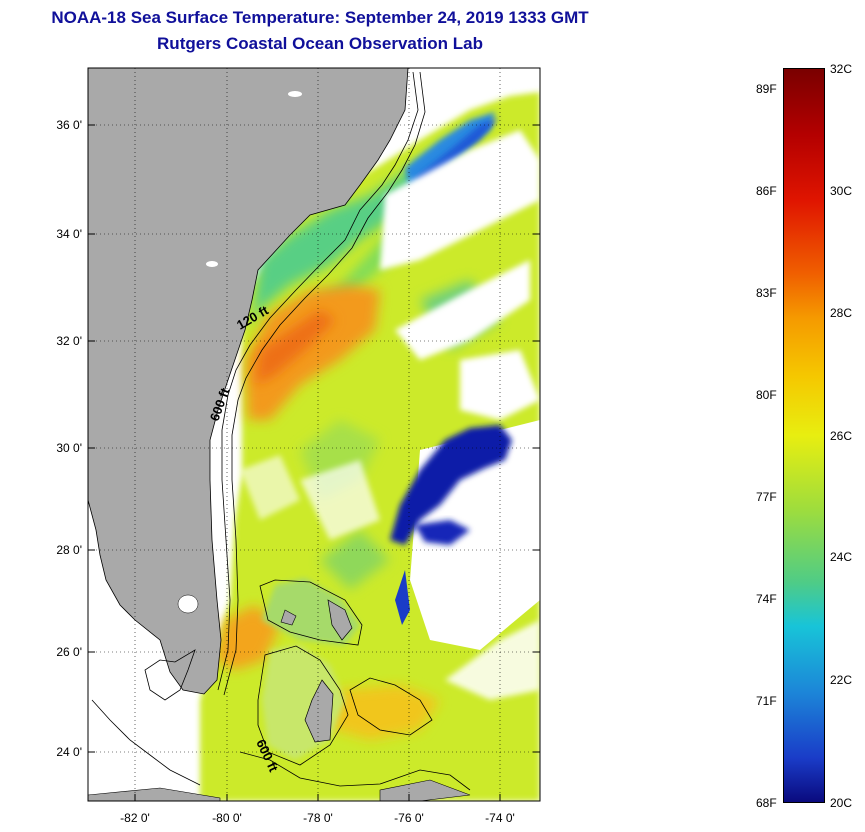  I want to click on lat-label: 36 0', so click(69, 125).